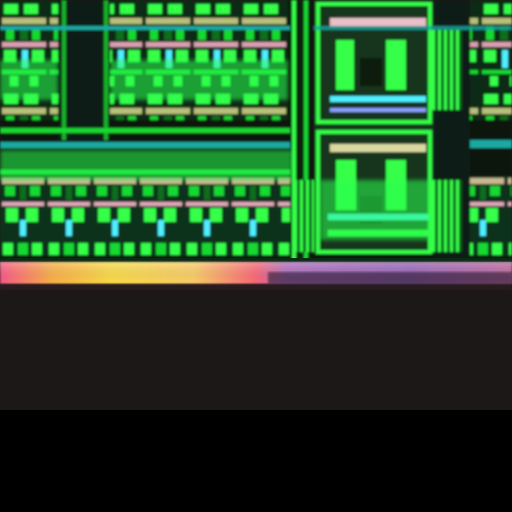 Image resolution: width=512 pixels, height=512 pixels. Describe the element at coordinates (146, 216) in the screenshot. I see `cell-block-lower` at that location.